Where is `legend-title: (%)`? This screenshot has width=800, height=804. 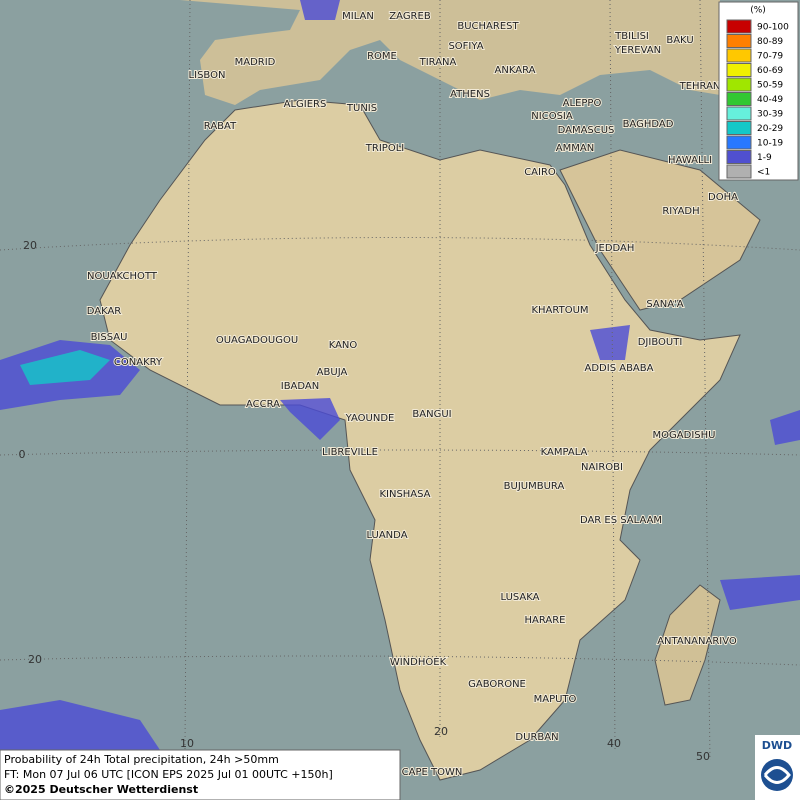 legend-title: (%) is located at coordinates (758, 11).